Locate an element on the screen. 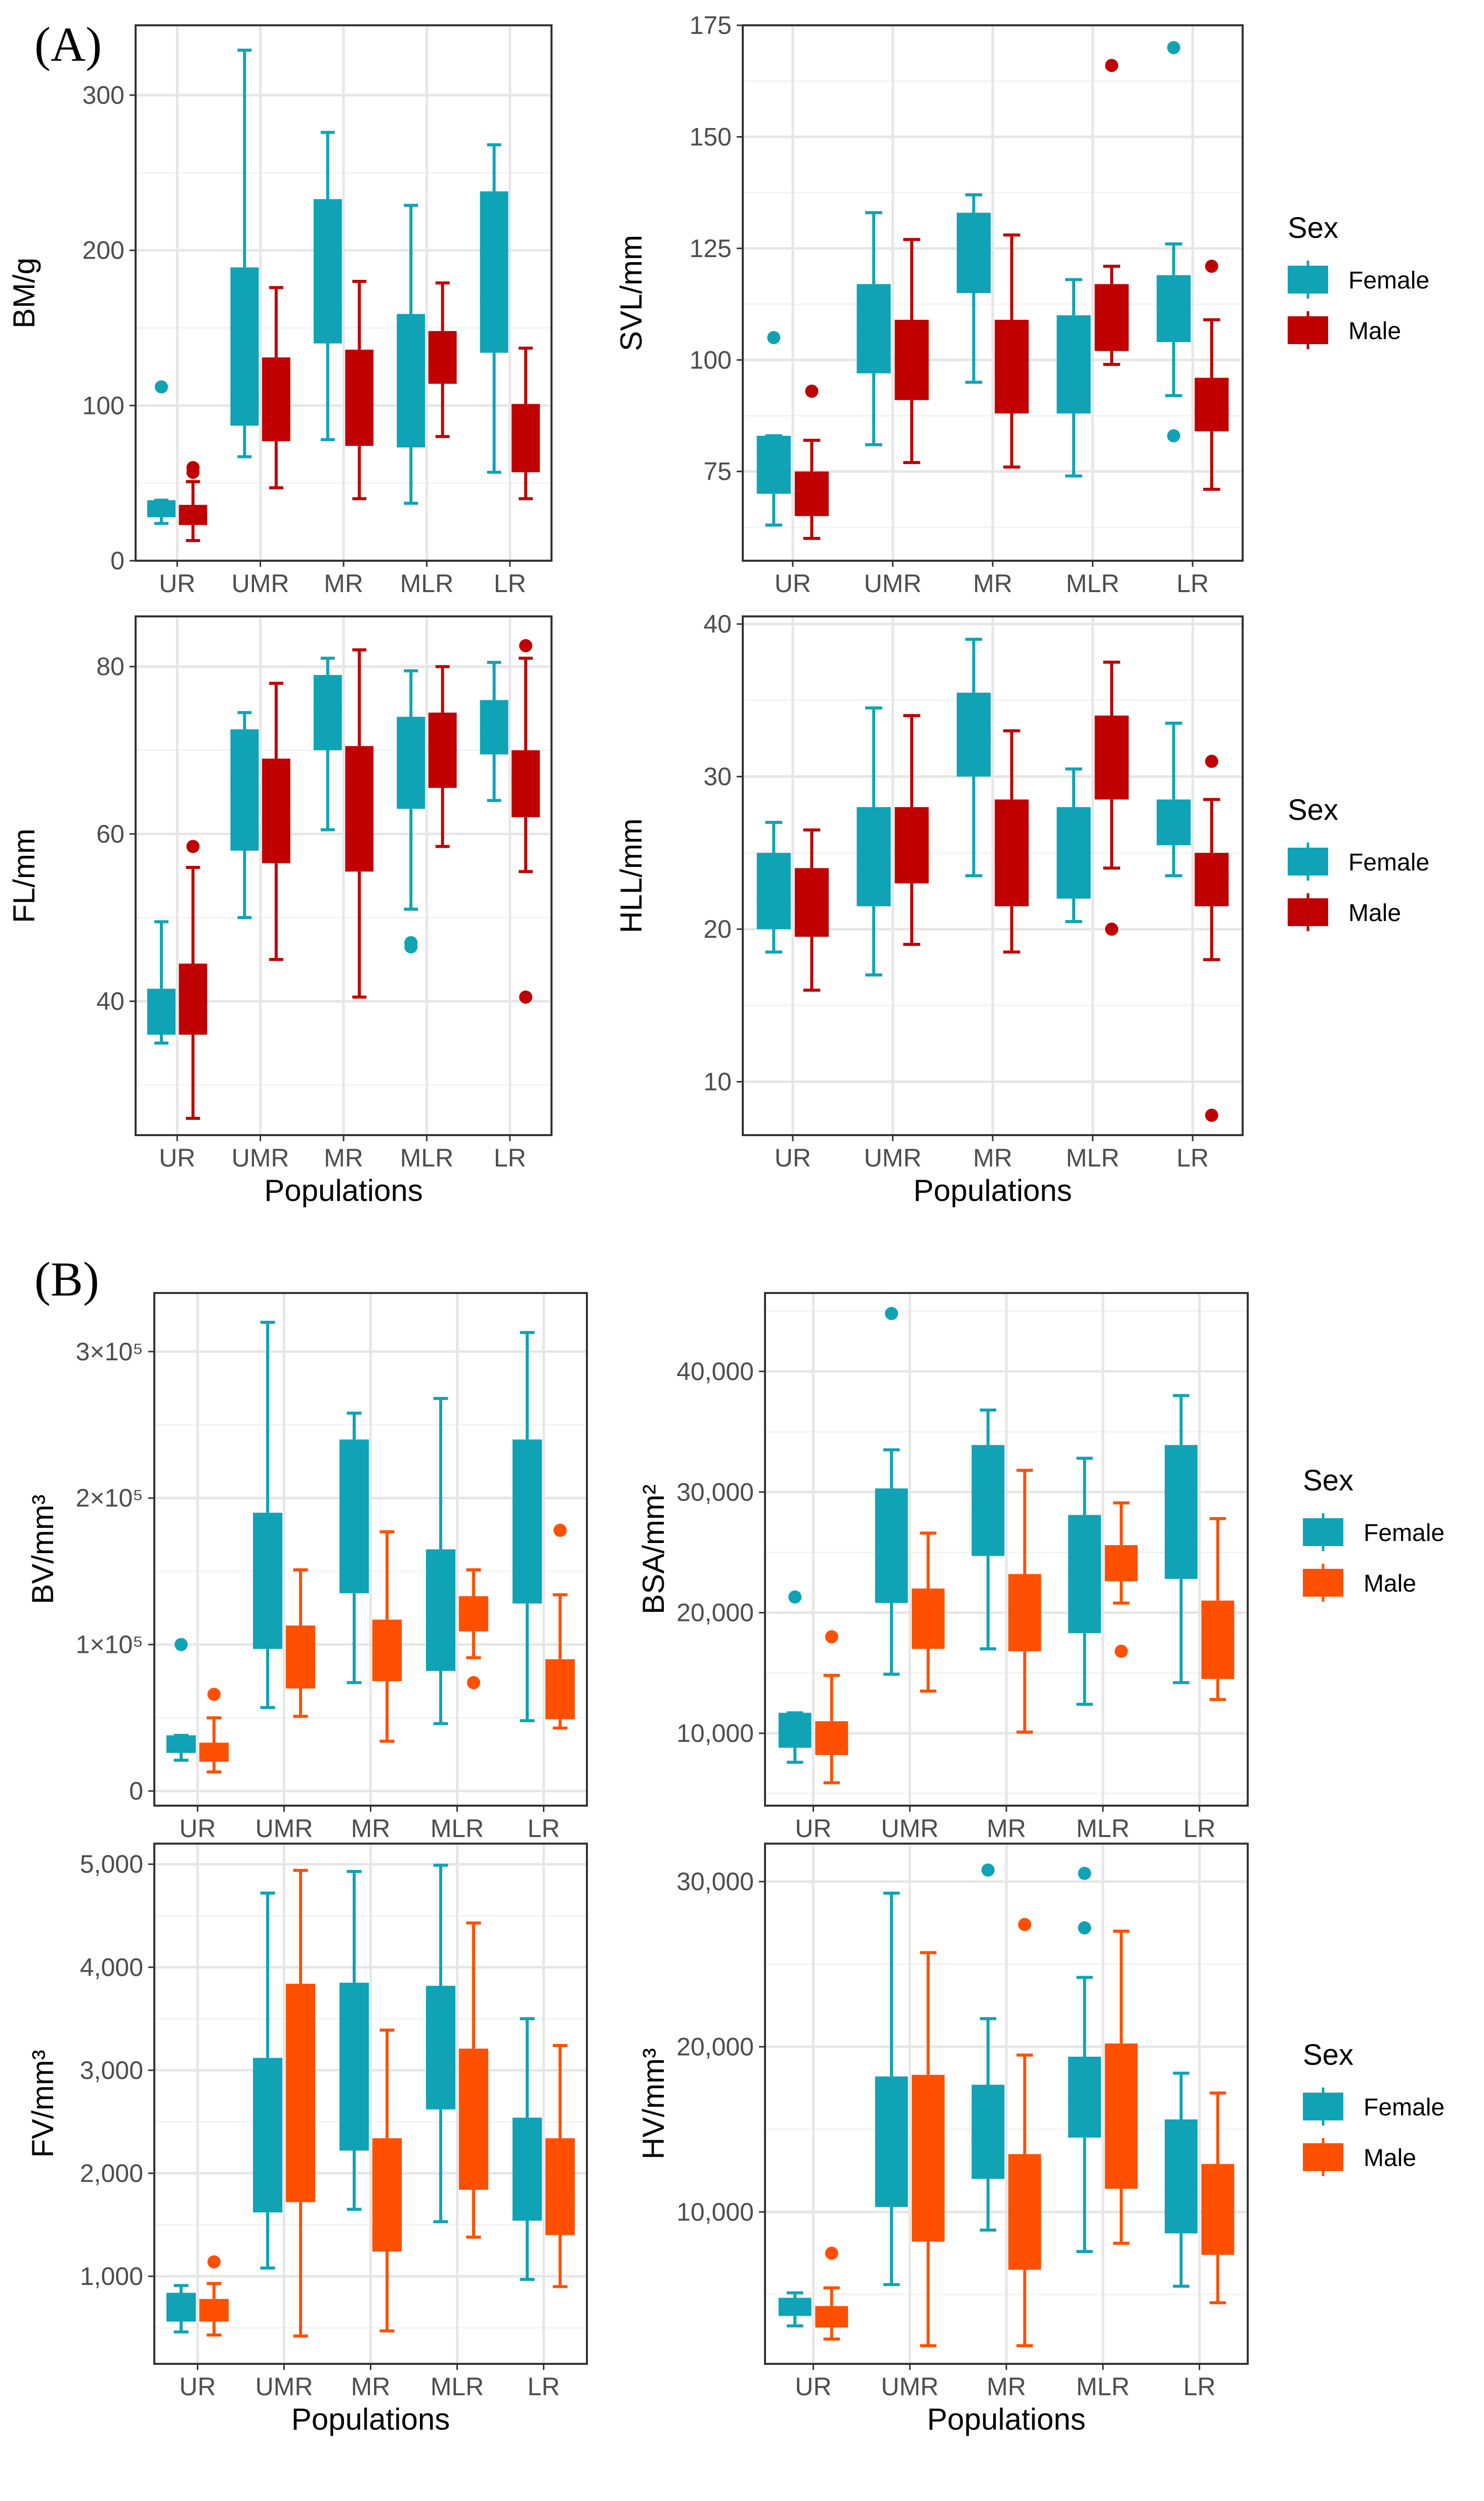 The height and width of the screenshot is (2501, 1484). chart-bv: 0 1×10⁵ 2×10⁵ 3×10⁵ UR UMR MR MLR LR BV/mm³ is located at coordinates (307, 1567).